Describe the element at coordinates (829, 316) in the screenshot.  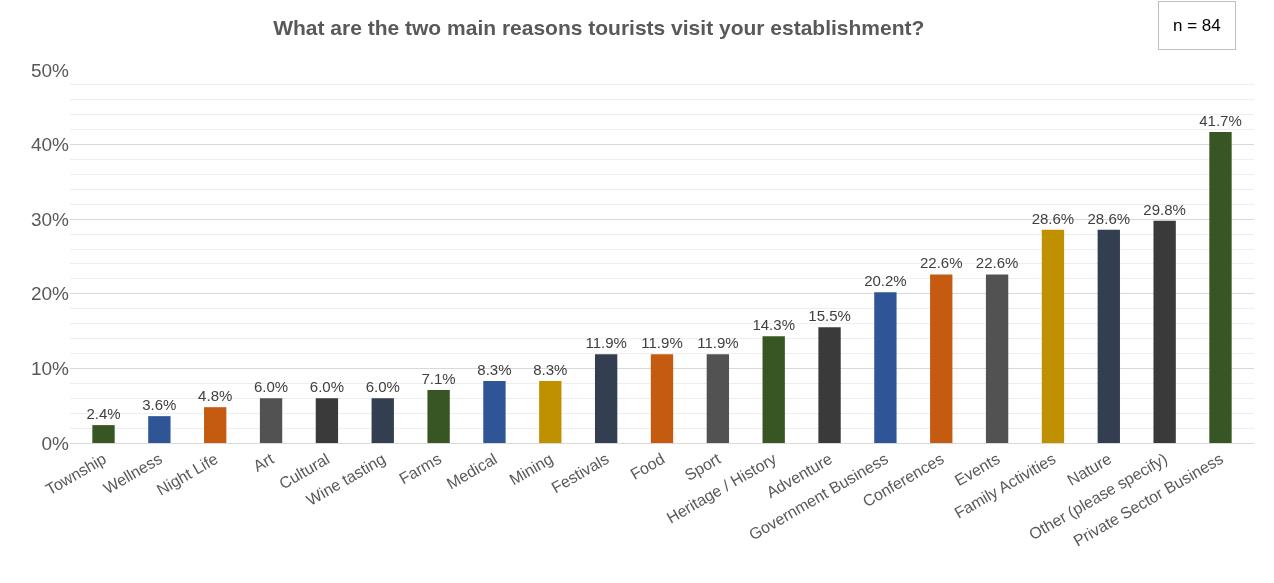
I see `data-label: 15.5%` at that location.